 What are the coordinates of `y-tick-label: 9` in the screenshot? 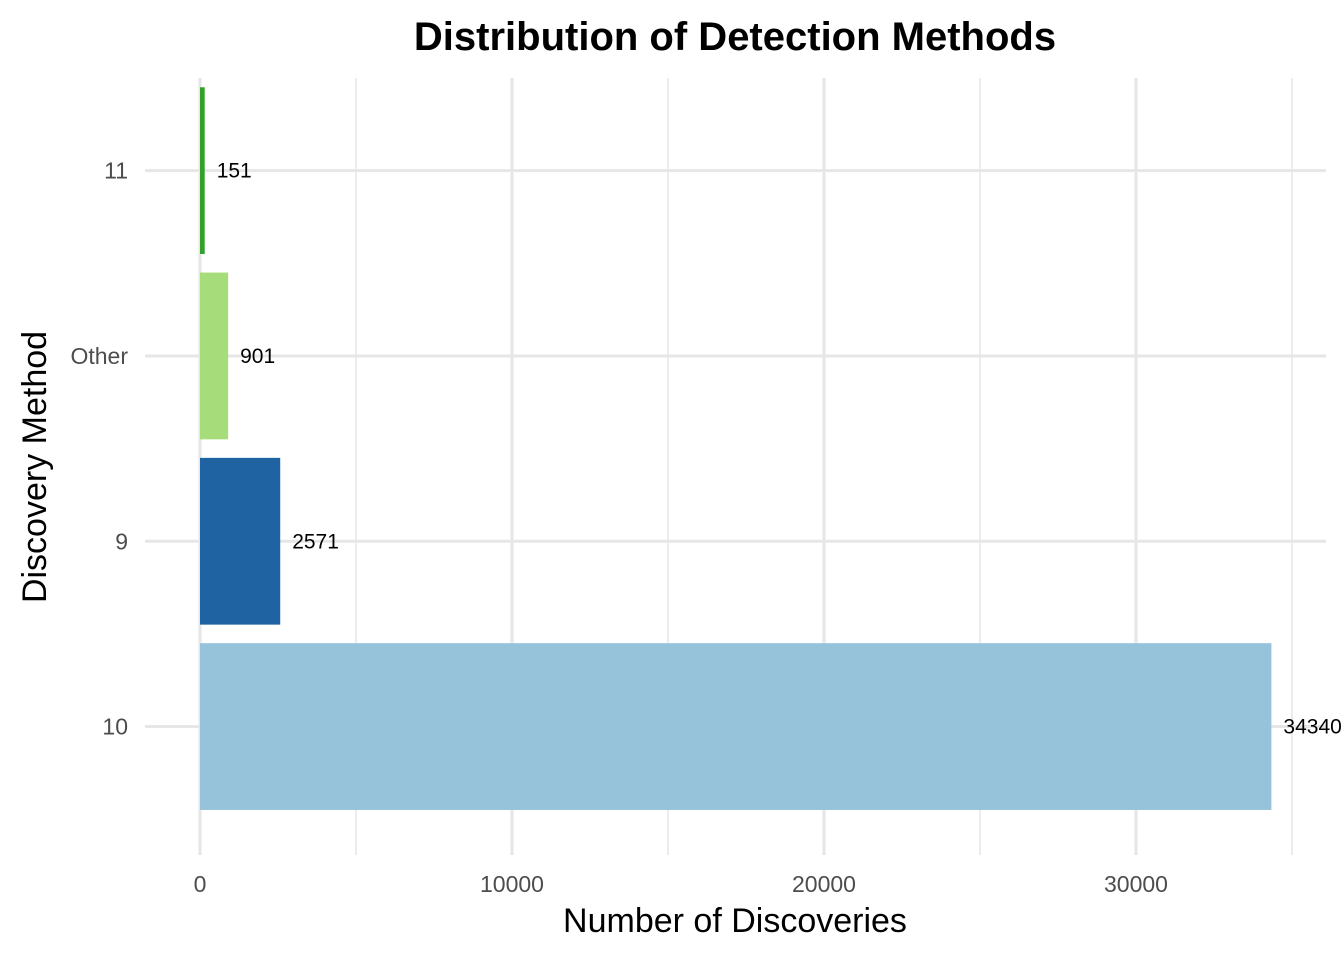 It's located at (121, 541).